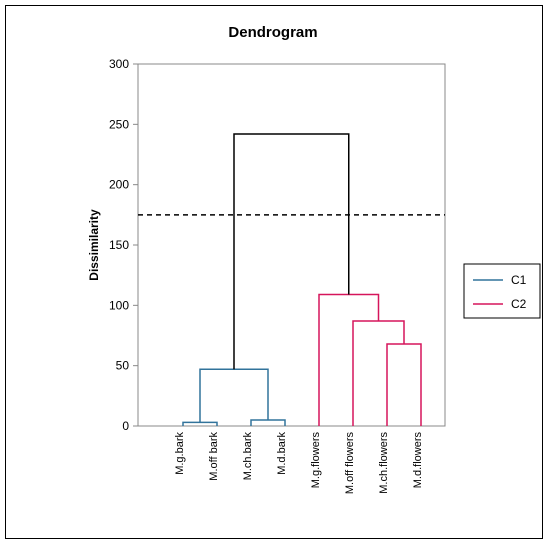 The width and height of the screenshot is (550, 546). What do you see at coordinates (248, 456) in the screenshot?
I see `leaf-label-2: M.ch.bark` at bounding box center [248, 456].